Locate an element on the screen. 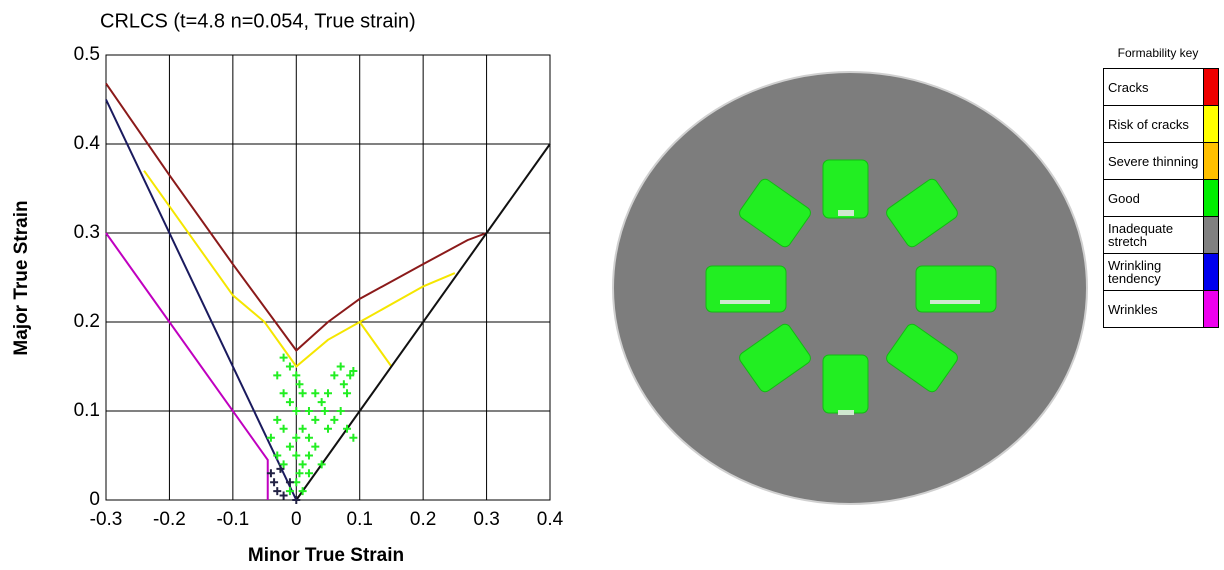 The image size is (1224, 570). key-label: Severe thinning is located at coordinates (1153, 161).